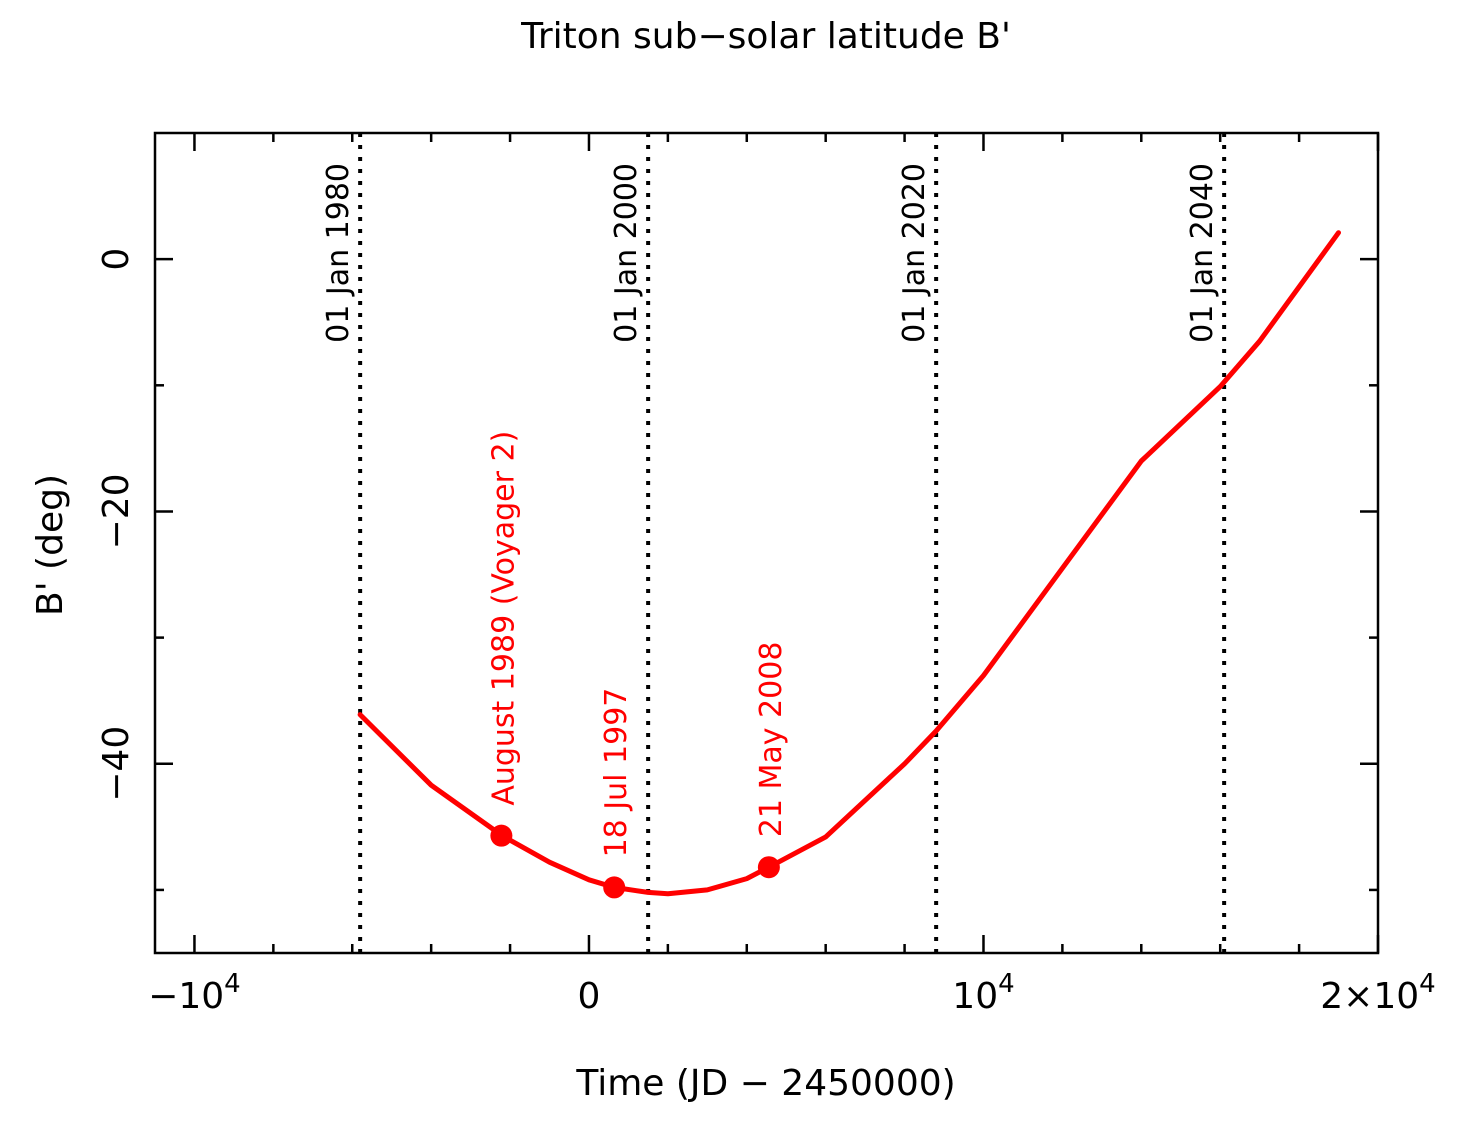 Image resolution: width=1462 pixels, height=1127 pixels. Describe the element at coordinates (765, 36) in the screenshot. I see `chart-title: Triton sub−solar latitude B'` at that location.